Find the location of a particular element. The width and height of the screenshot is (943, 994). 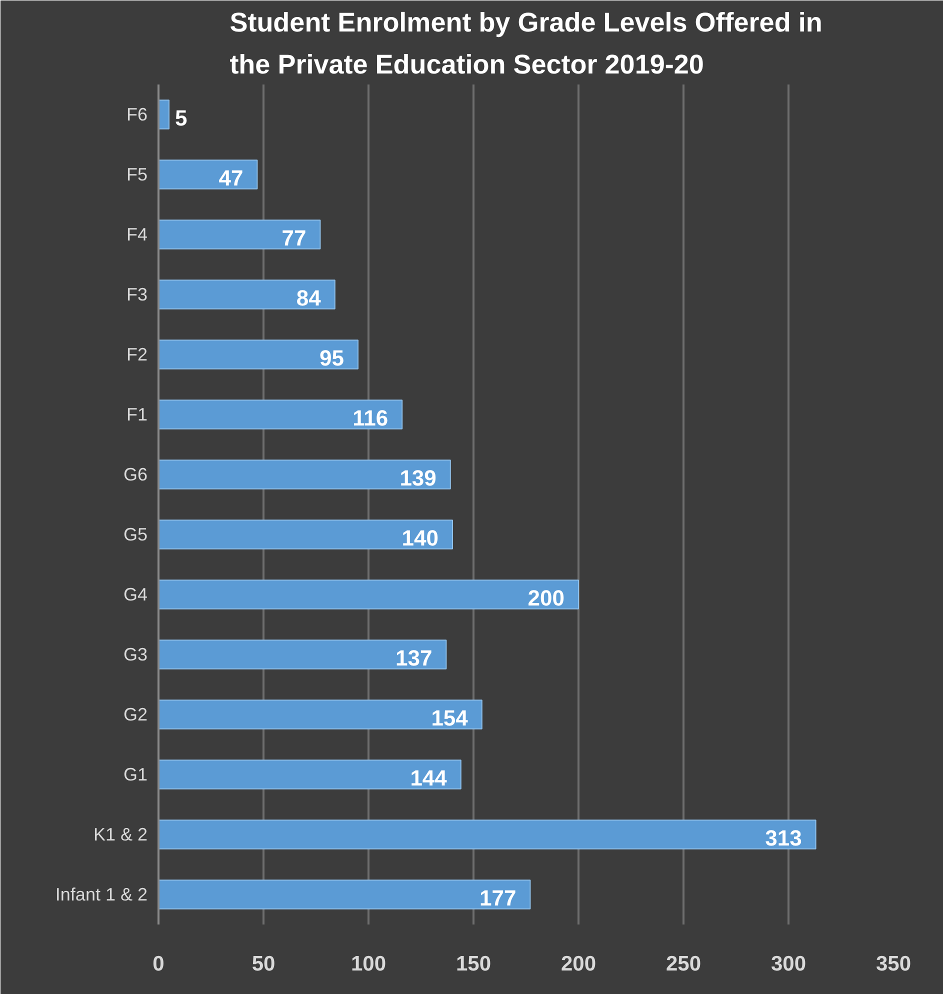

data-label: 47 is located at coordinates (231, 178).